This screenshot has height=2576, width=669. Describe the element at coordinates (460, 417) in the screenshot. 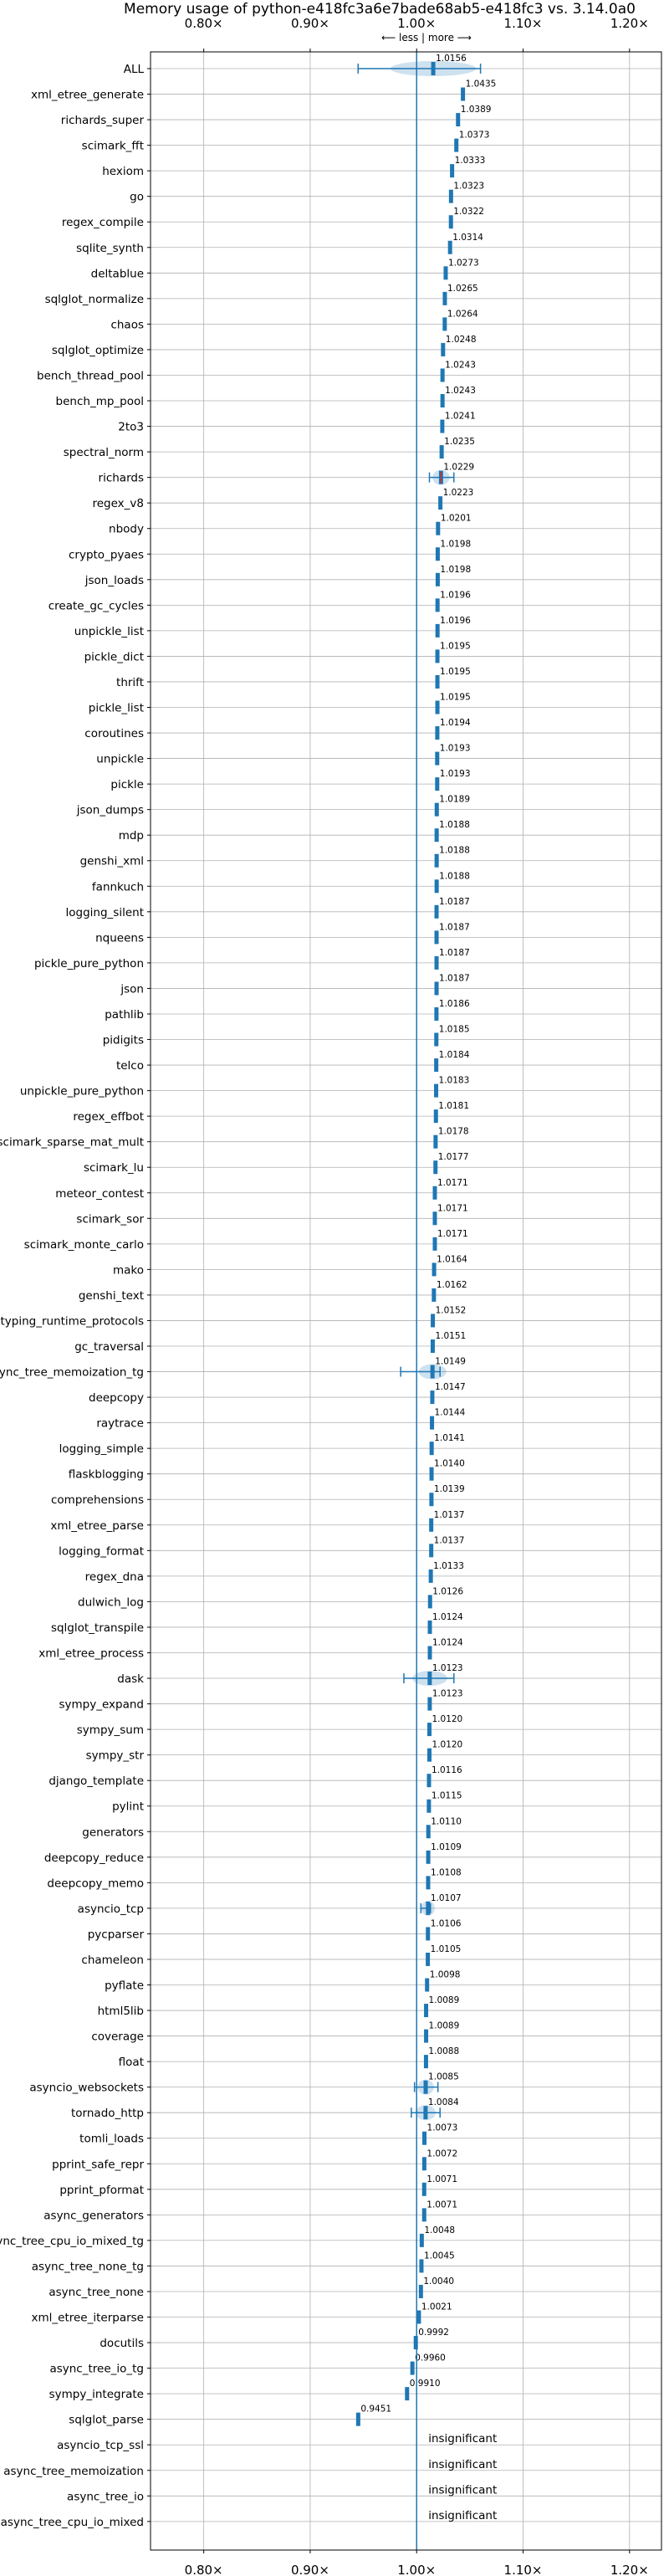

I see `value-label: 1.0241` at that location.